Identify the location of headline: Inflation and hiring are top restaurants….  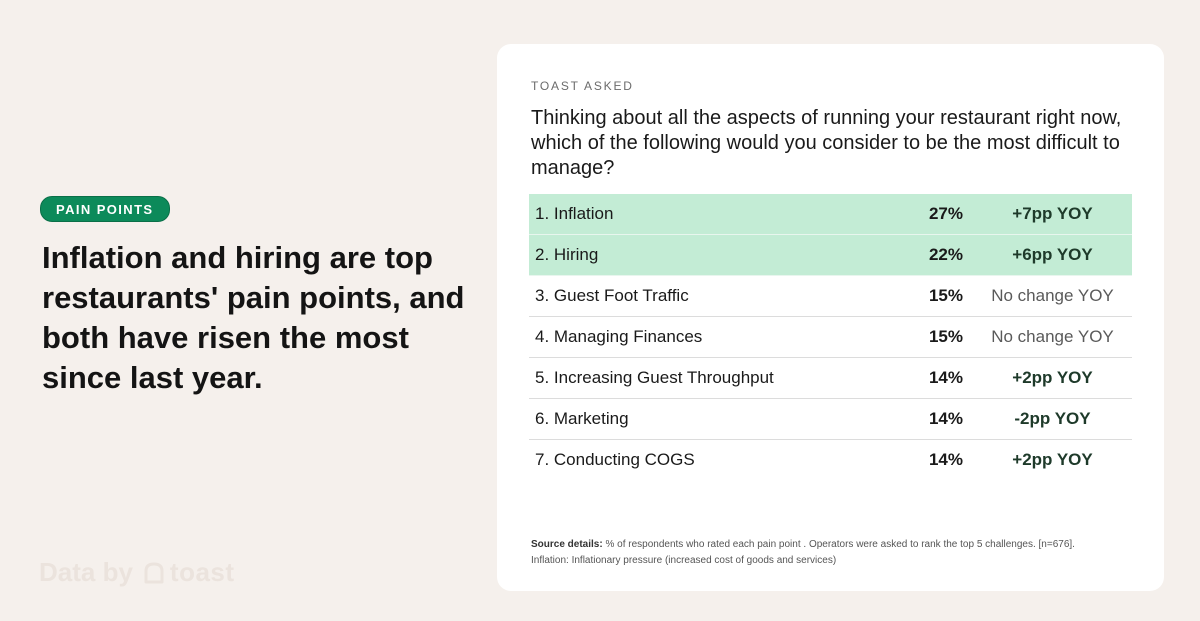
(253, 317).